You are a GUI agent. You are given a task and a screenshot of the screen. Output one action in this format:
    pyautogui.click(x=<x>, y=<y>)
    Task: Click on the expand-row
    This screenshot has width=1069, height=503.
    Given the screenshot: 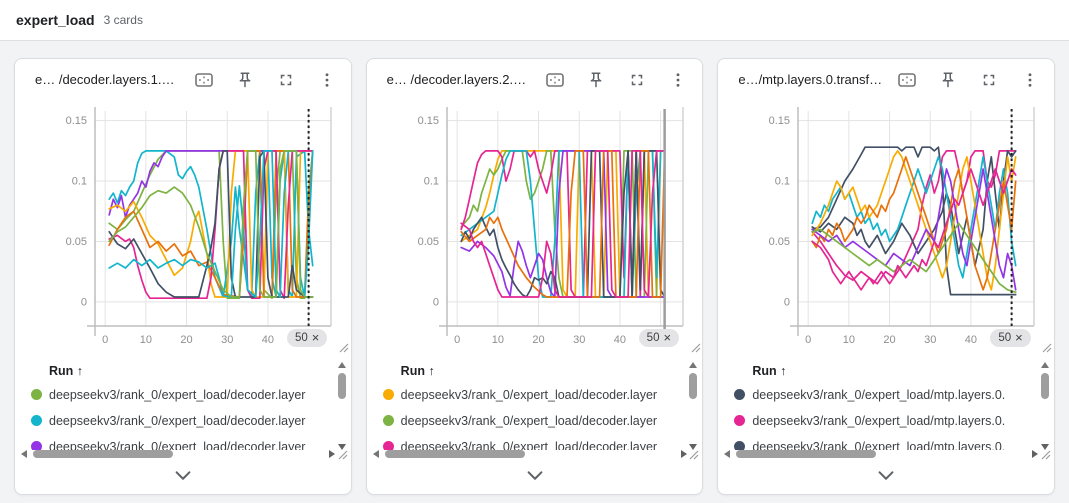 What is the action you would take?
    pyautogui.click(x=535, y=477)
    